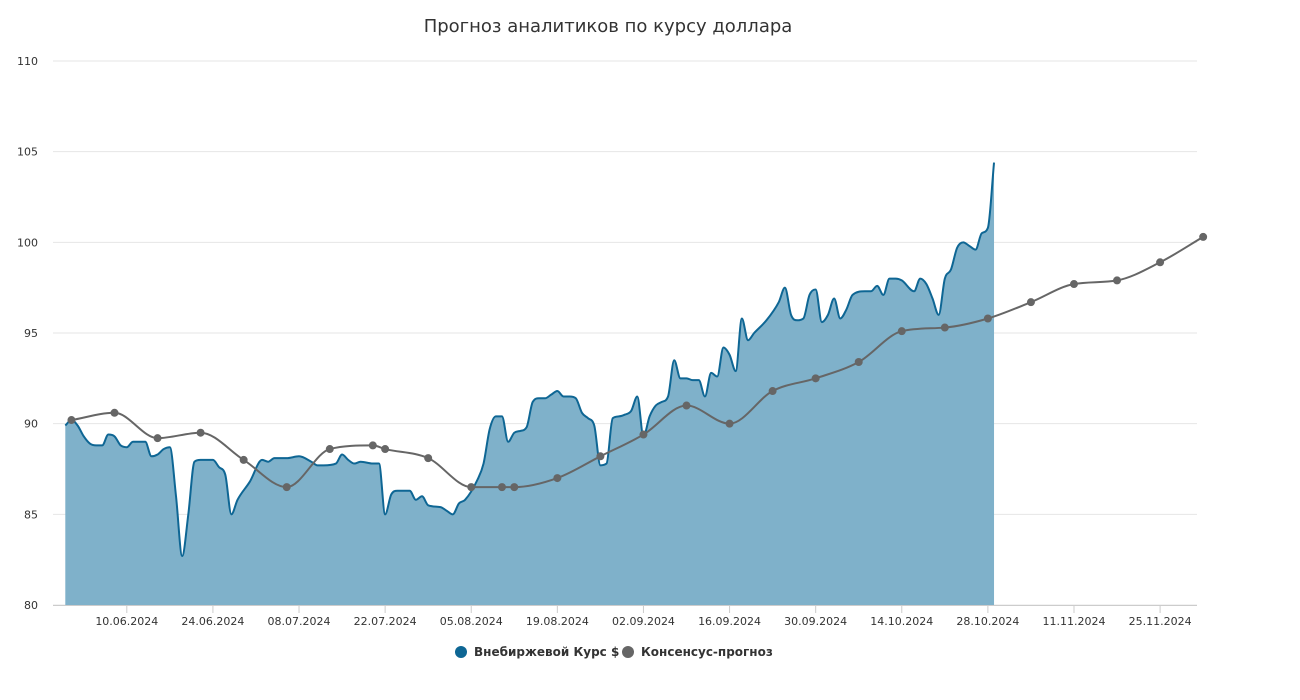 The height and width of the screenshot is (700, 1300). What do you see at coordinates (27, 152) in the screenshot?
I see `y-tick-label: 105` at bounding box center [27, 152].